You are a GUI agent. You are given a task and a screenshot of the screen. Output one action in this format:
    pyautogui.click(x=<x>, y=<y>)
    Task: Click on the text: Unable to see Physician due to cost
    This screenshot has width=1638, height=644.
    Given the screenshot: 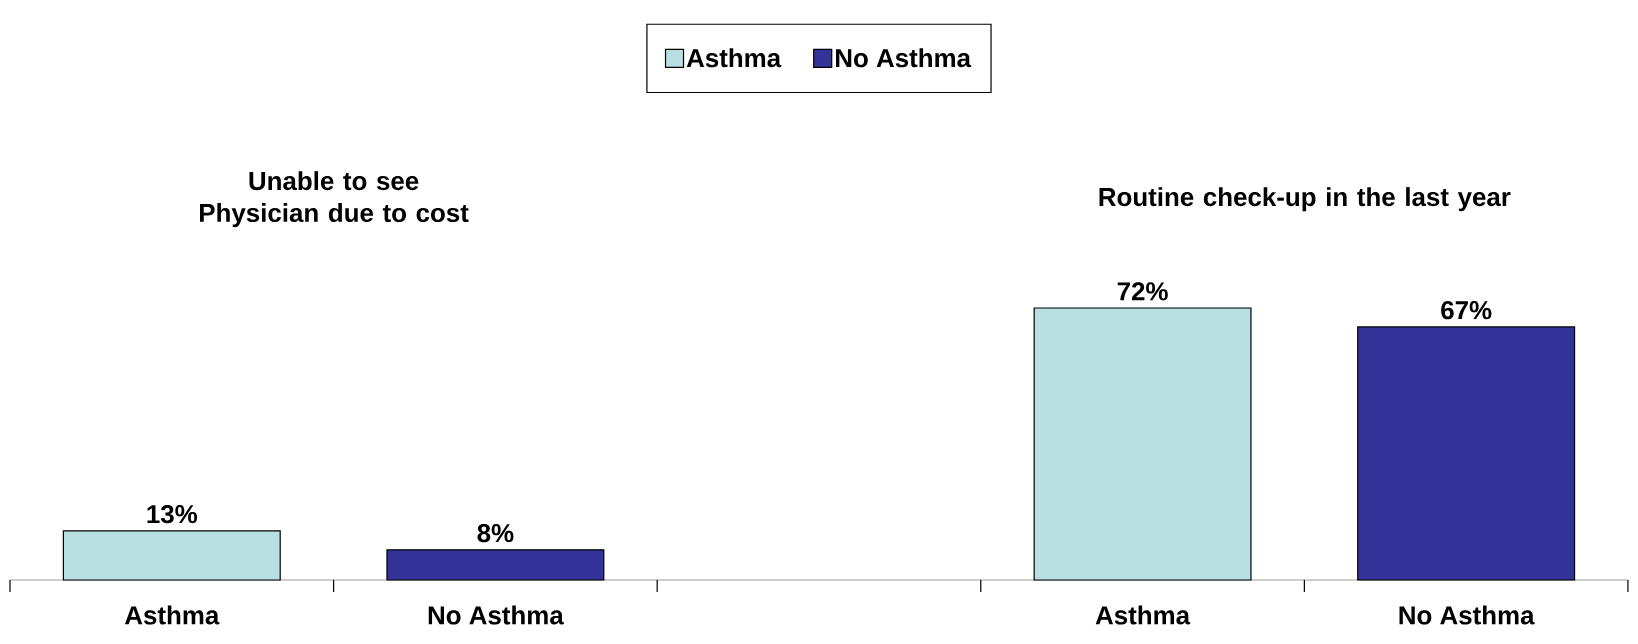 What is the action you would take?
    pyautogui.click(x=334, y=199)
    